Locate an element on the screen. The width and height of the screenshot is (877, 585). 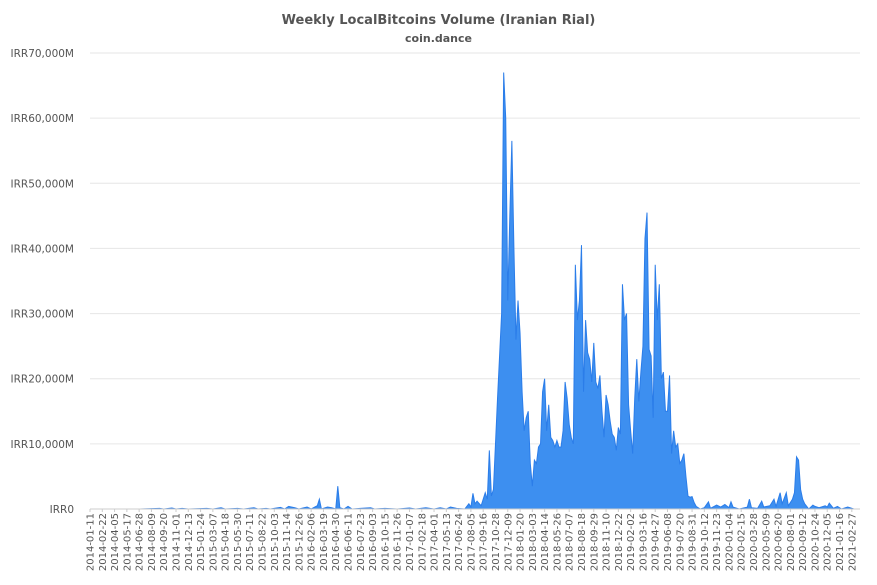
x-tick-label: 2015-08-22 is located at coordinates (263, 542).